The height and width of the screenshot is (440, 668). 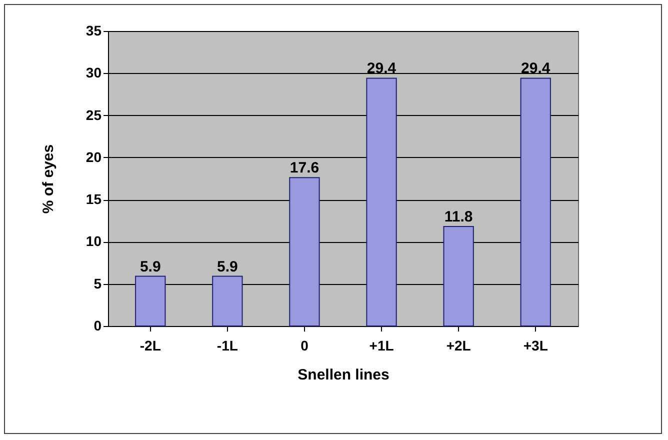 What do you see at coordinates (344, 375) in the screenshot?
I see `x-axis-title: Snellen lines` at bounding box center [344, 375].